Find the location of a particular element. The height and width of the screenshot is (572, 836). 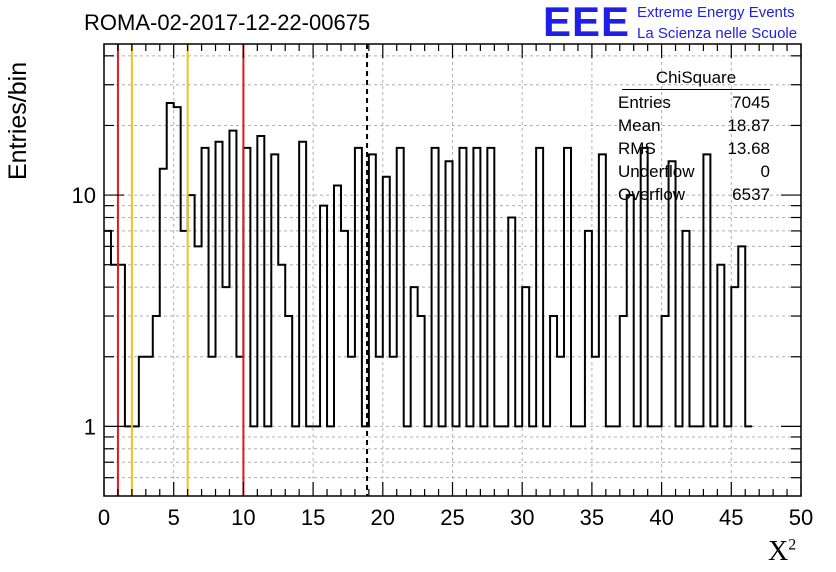

x-axis-label: X2 is located at coordinates (782, 552).